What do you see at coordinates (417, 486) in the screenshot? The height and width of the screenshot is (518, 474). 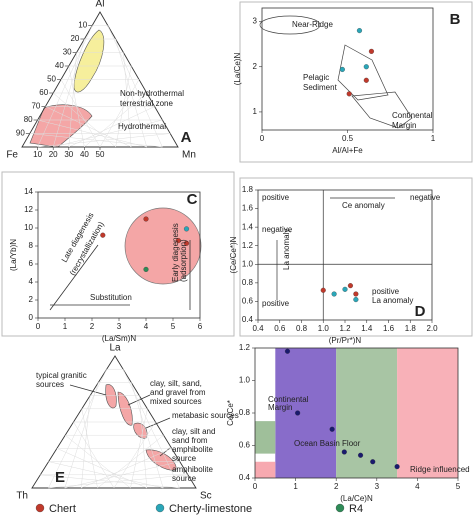 I see `x-tick-label: 4` at bounding box center [417, 486].